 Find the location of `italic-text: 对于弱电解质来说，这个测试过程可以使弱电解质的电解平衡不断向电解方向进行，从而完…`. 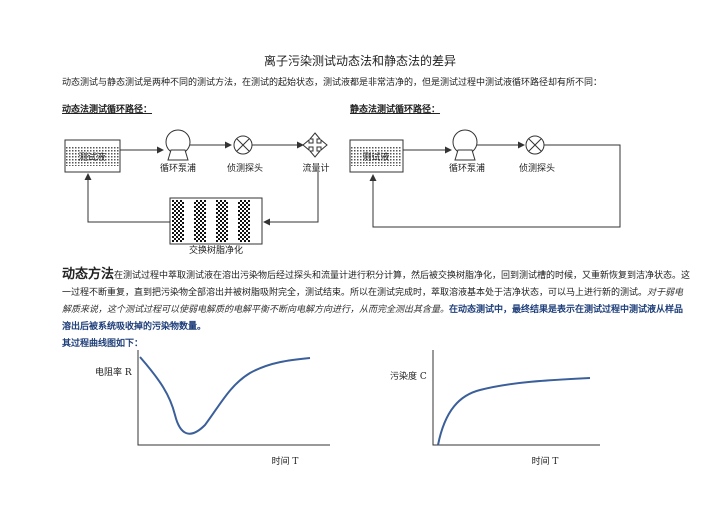

italic-text: 对于弱电解质来说，这个测试过程可以使弱电解质的电解平衡不断向电解方向进行，从而完… is located at coordinates (373, 301).